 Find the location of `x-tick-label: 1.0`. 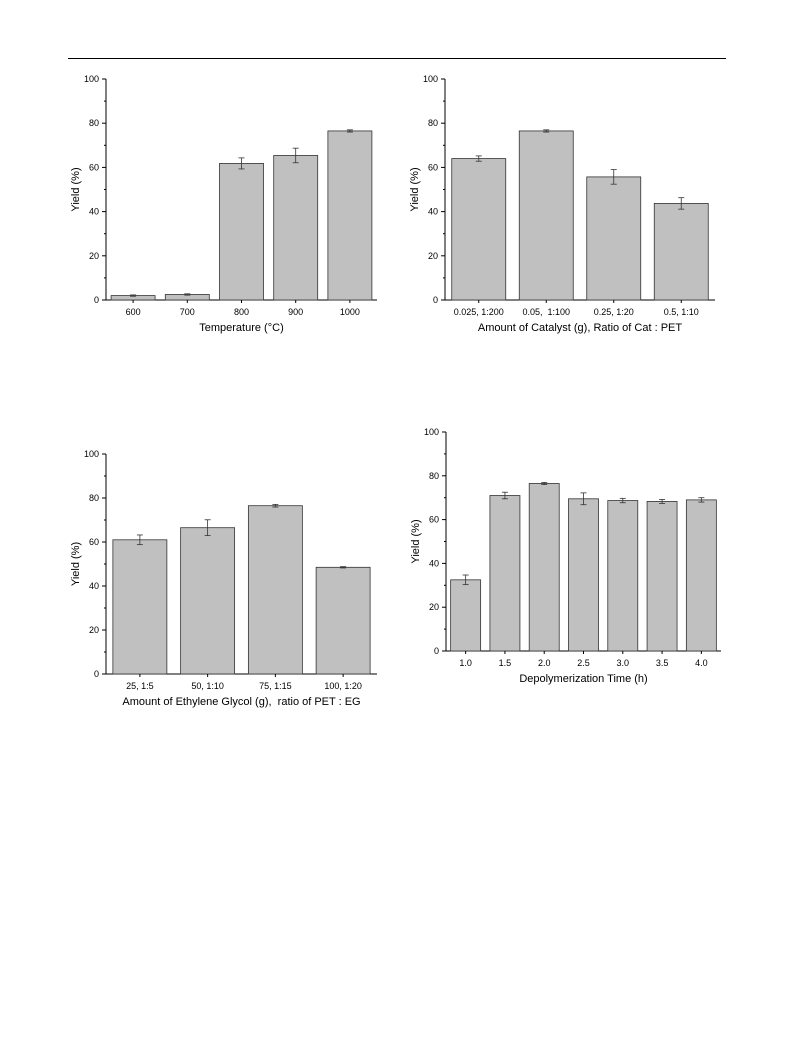

x-tick-label: 1.0 is located at coordinates (465, 663).